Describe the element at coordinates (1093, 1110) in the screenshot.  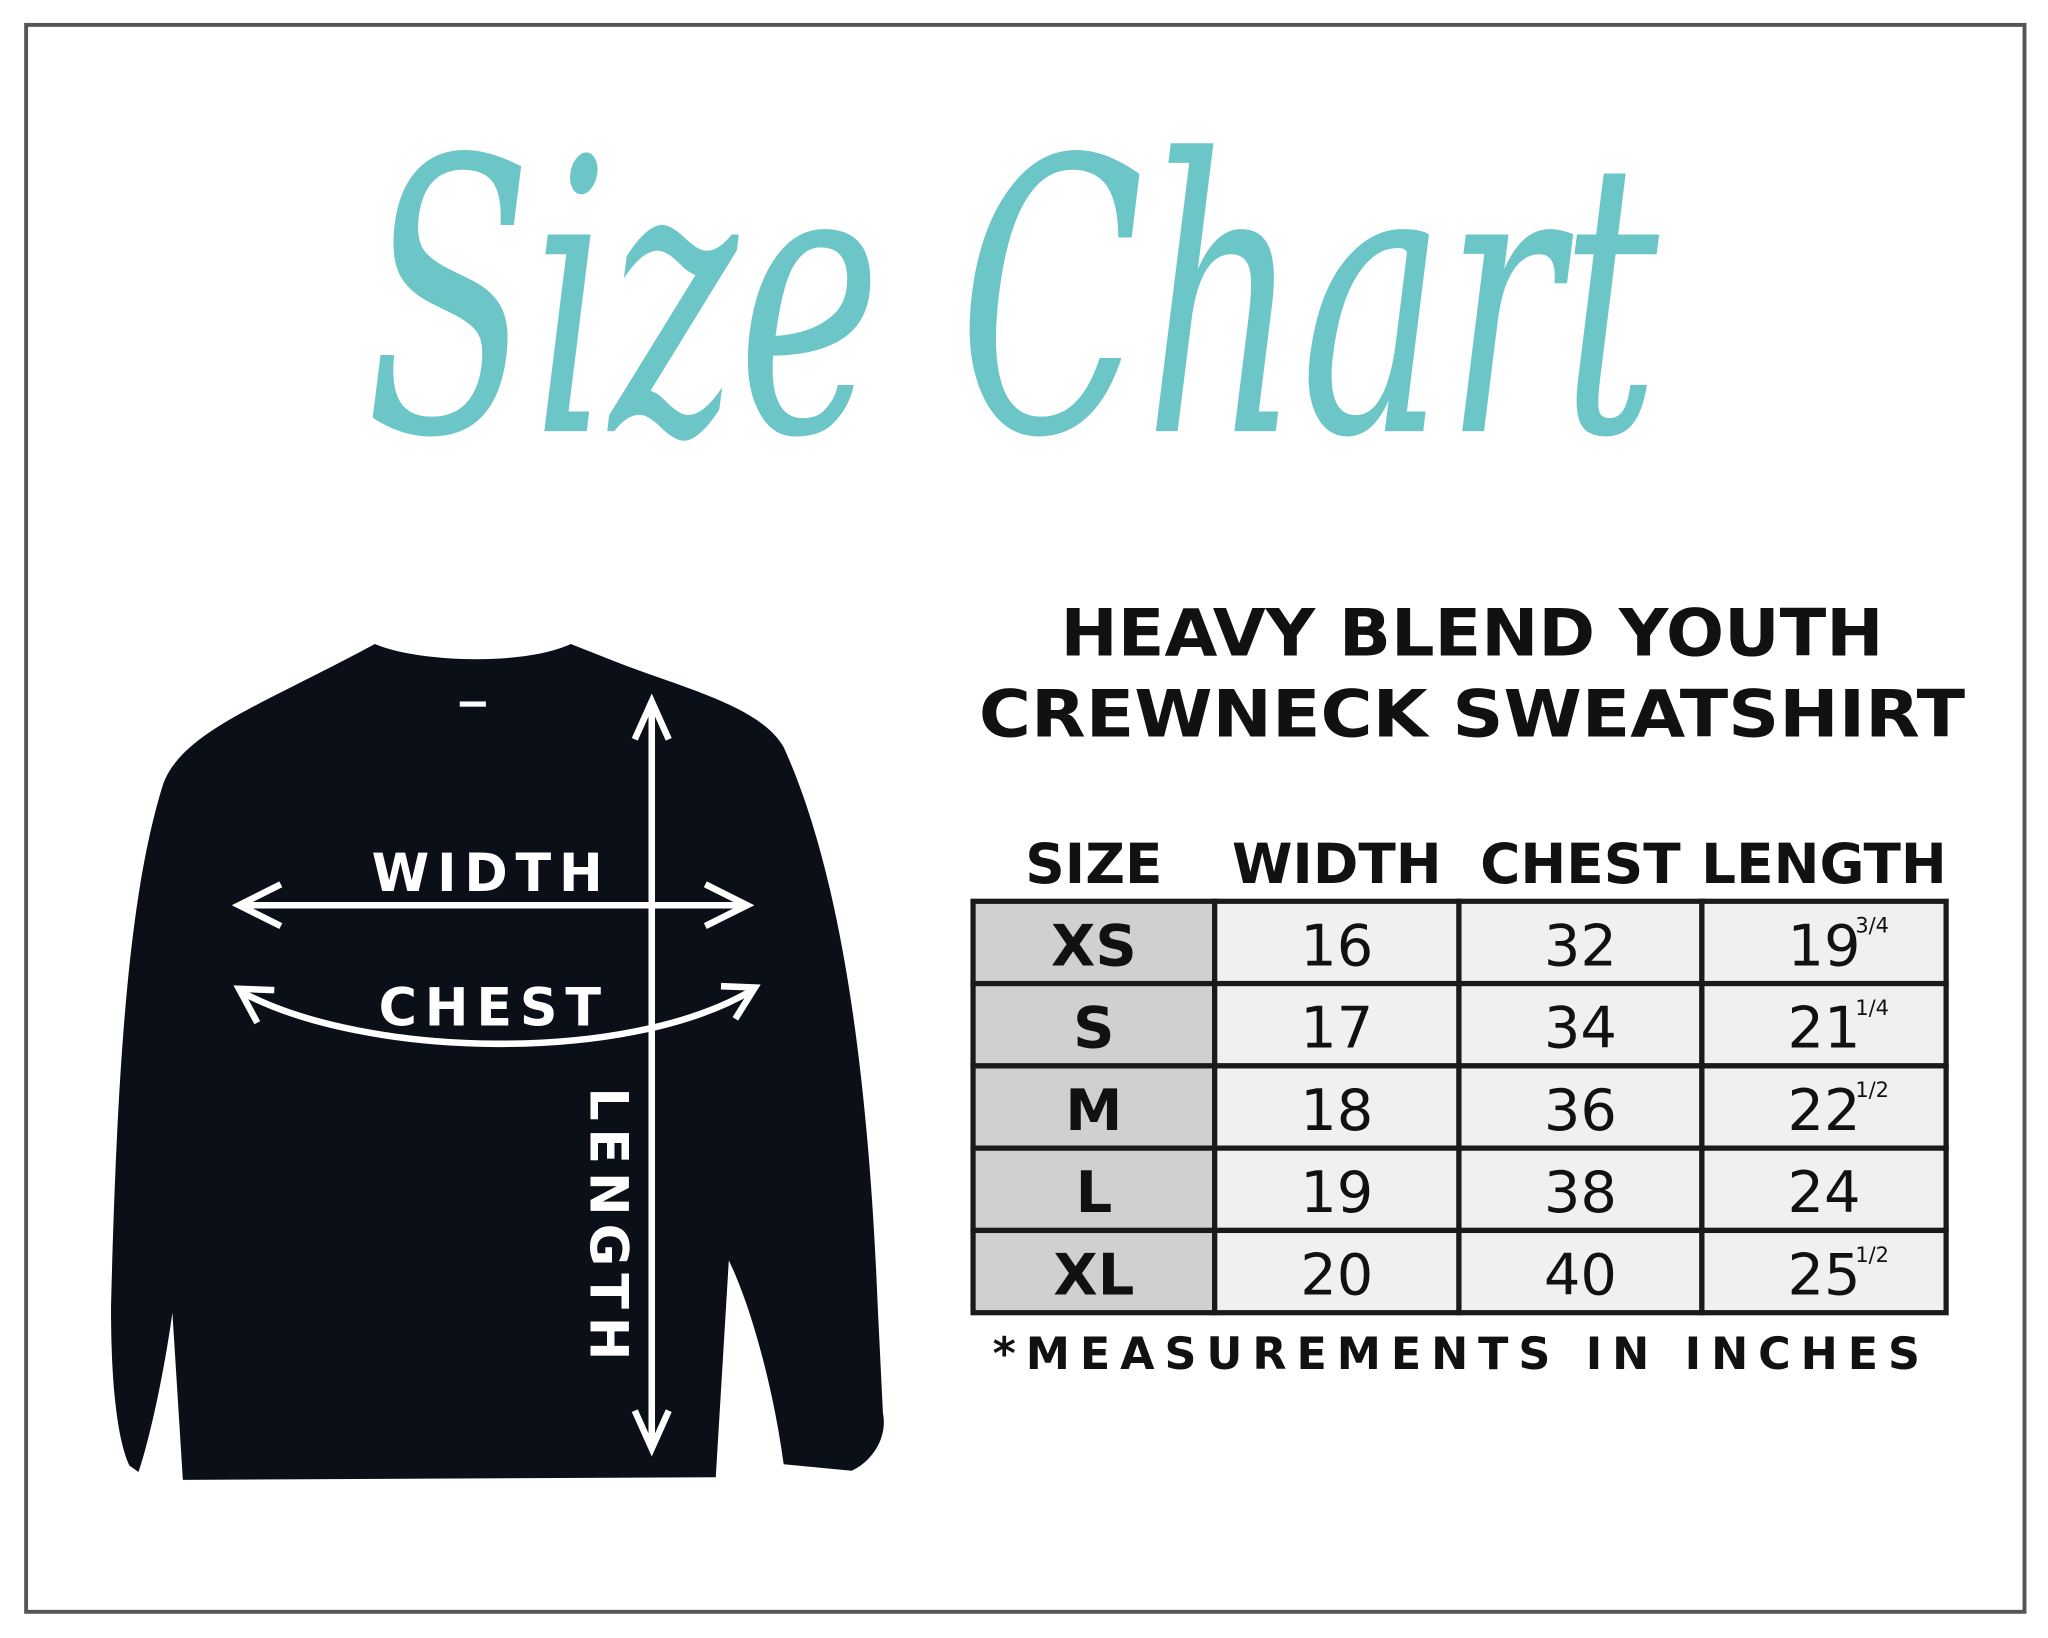
I see `cell-size-value: M` at that location.